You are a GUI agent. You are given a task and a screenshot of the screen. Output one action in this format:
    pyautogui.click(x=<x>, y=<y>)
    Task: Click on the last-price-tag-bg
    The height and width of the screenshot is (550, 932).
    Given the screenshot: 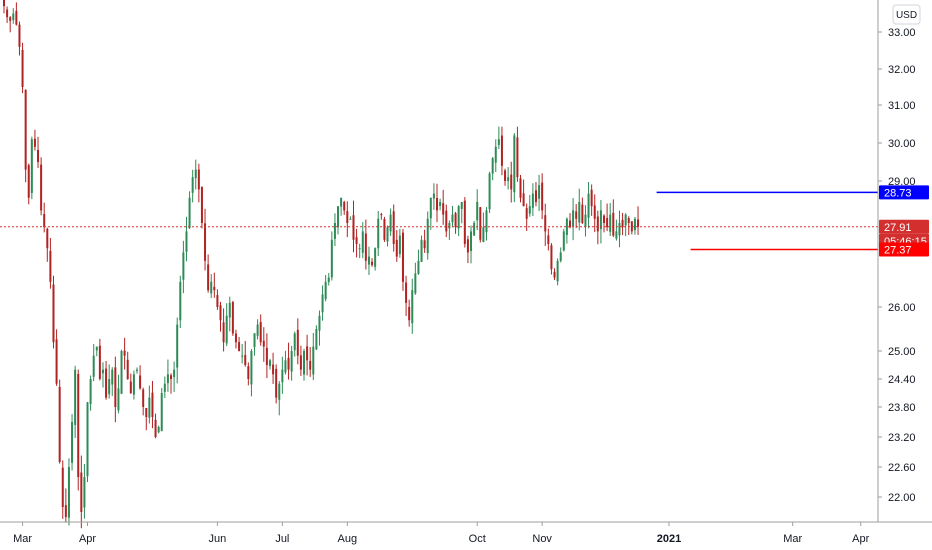 What is the action you would take?
    pyautogui.click(x=904, y=226)
    